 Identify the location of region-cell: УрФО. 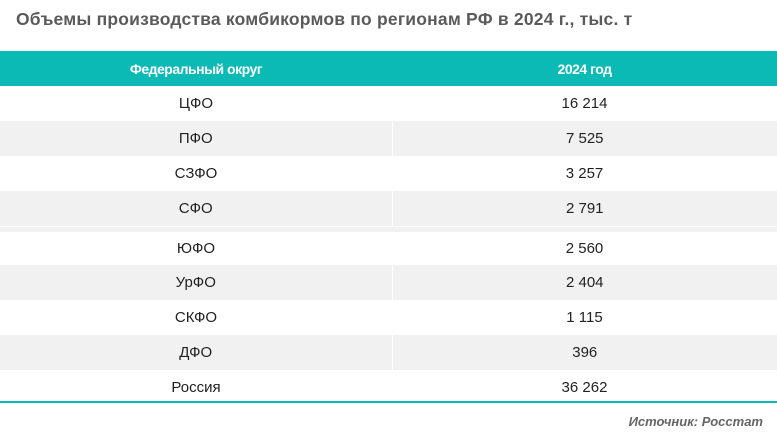
(196, 282).